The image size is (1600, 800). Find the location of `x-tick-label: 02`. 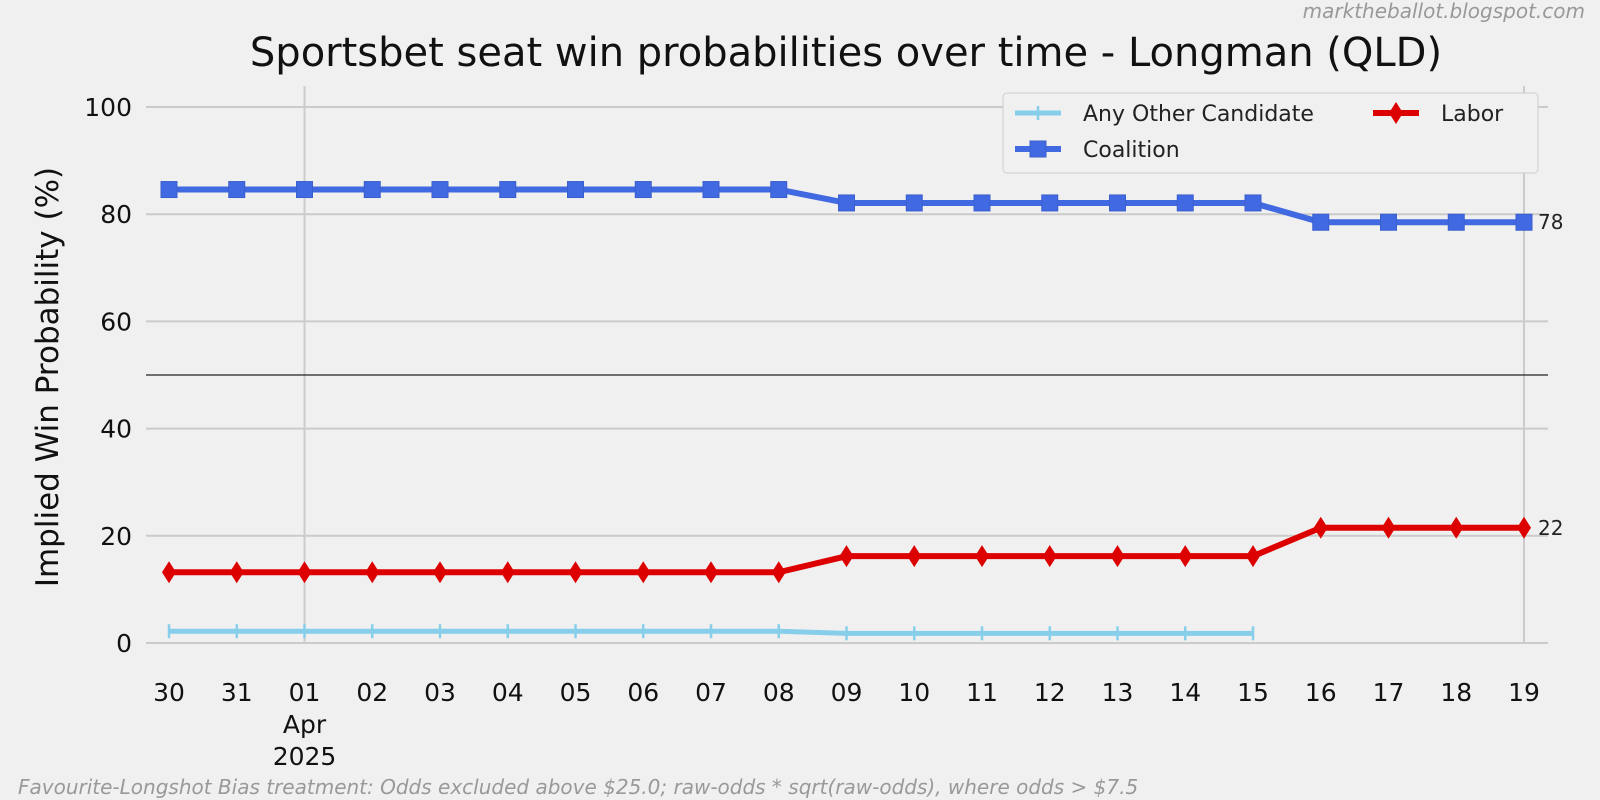

x-tick-label: 02 is located at coordinates (372, 692).